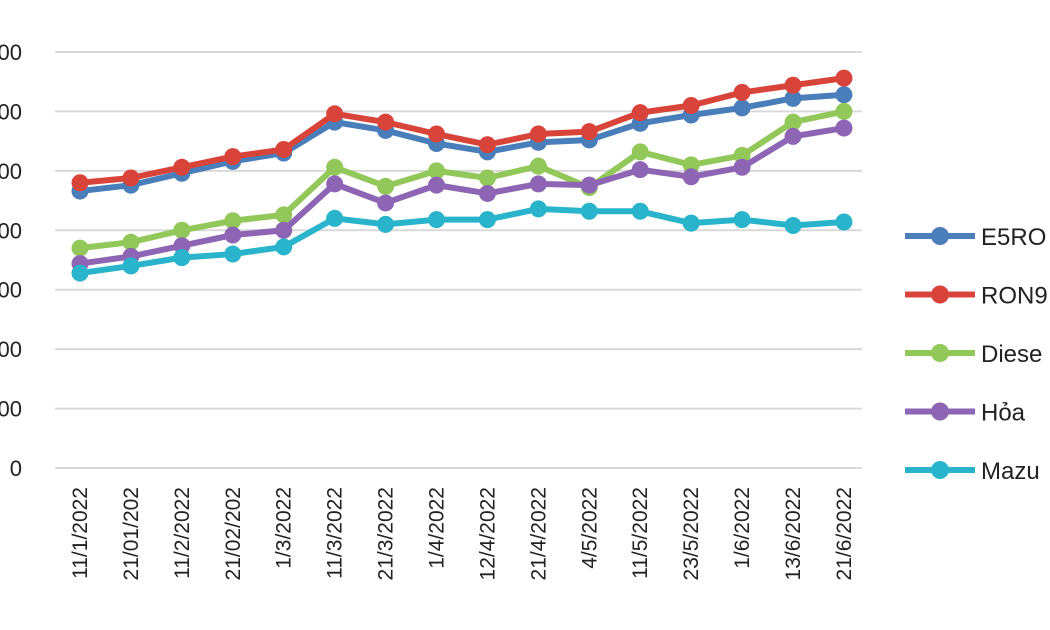  I want to click on legend-item: Hỏa, so click(965, 413).